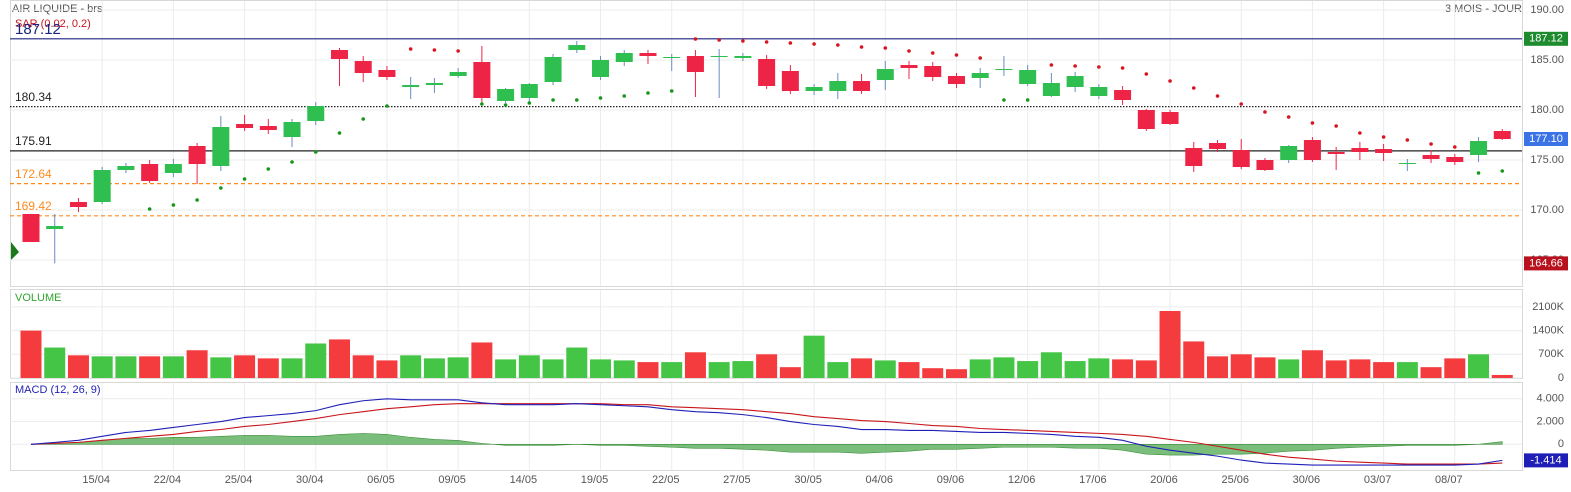 Image resolution: width=1571 pixels, height=492 pixels. I want to click on chart-title: AIR LIQUIDE - brs, so click(57, 9).